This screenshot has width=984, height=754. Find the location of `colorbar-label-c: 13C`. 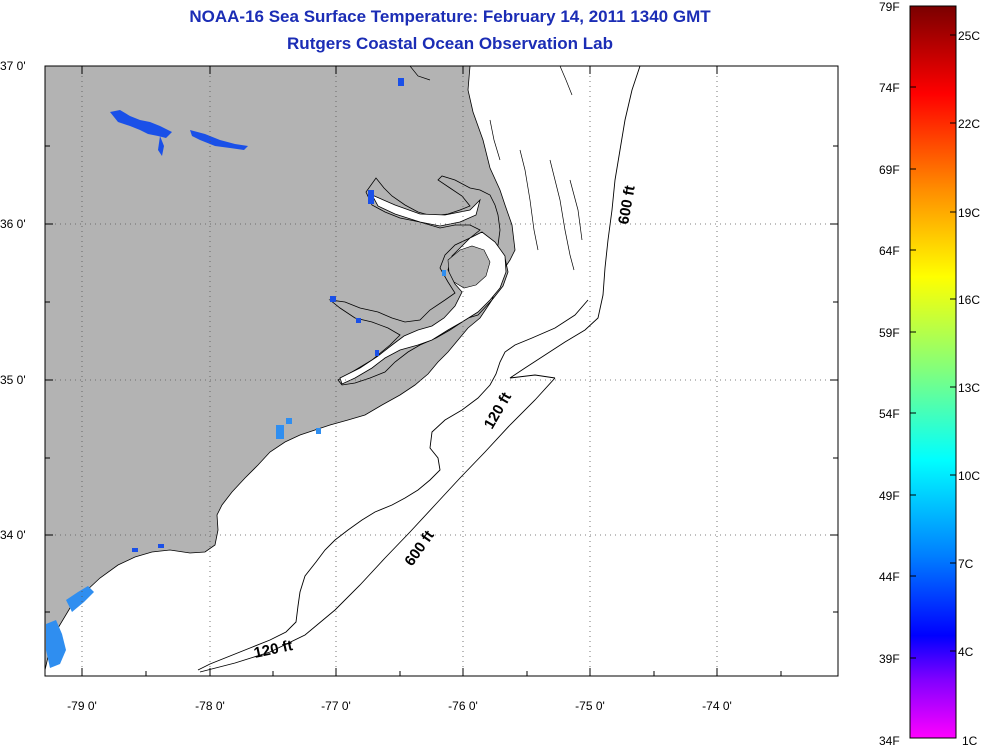

colorbar-label-c: 13C is located at coordinates (969, 388).